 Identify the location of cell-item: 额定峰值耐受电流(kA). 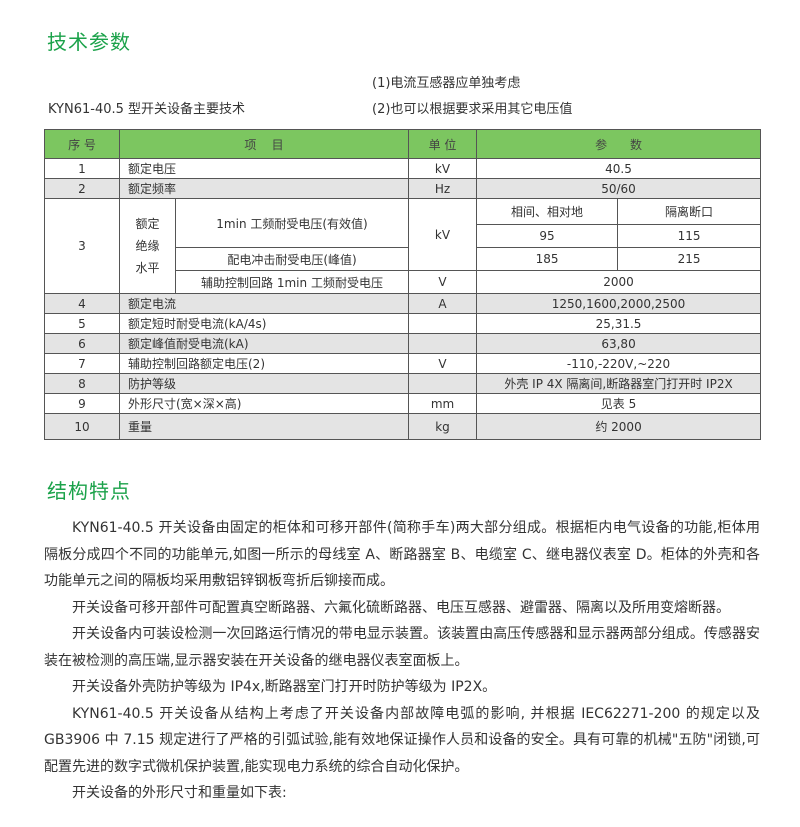
(264, 343).